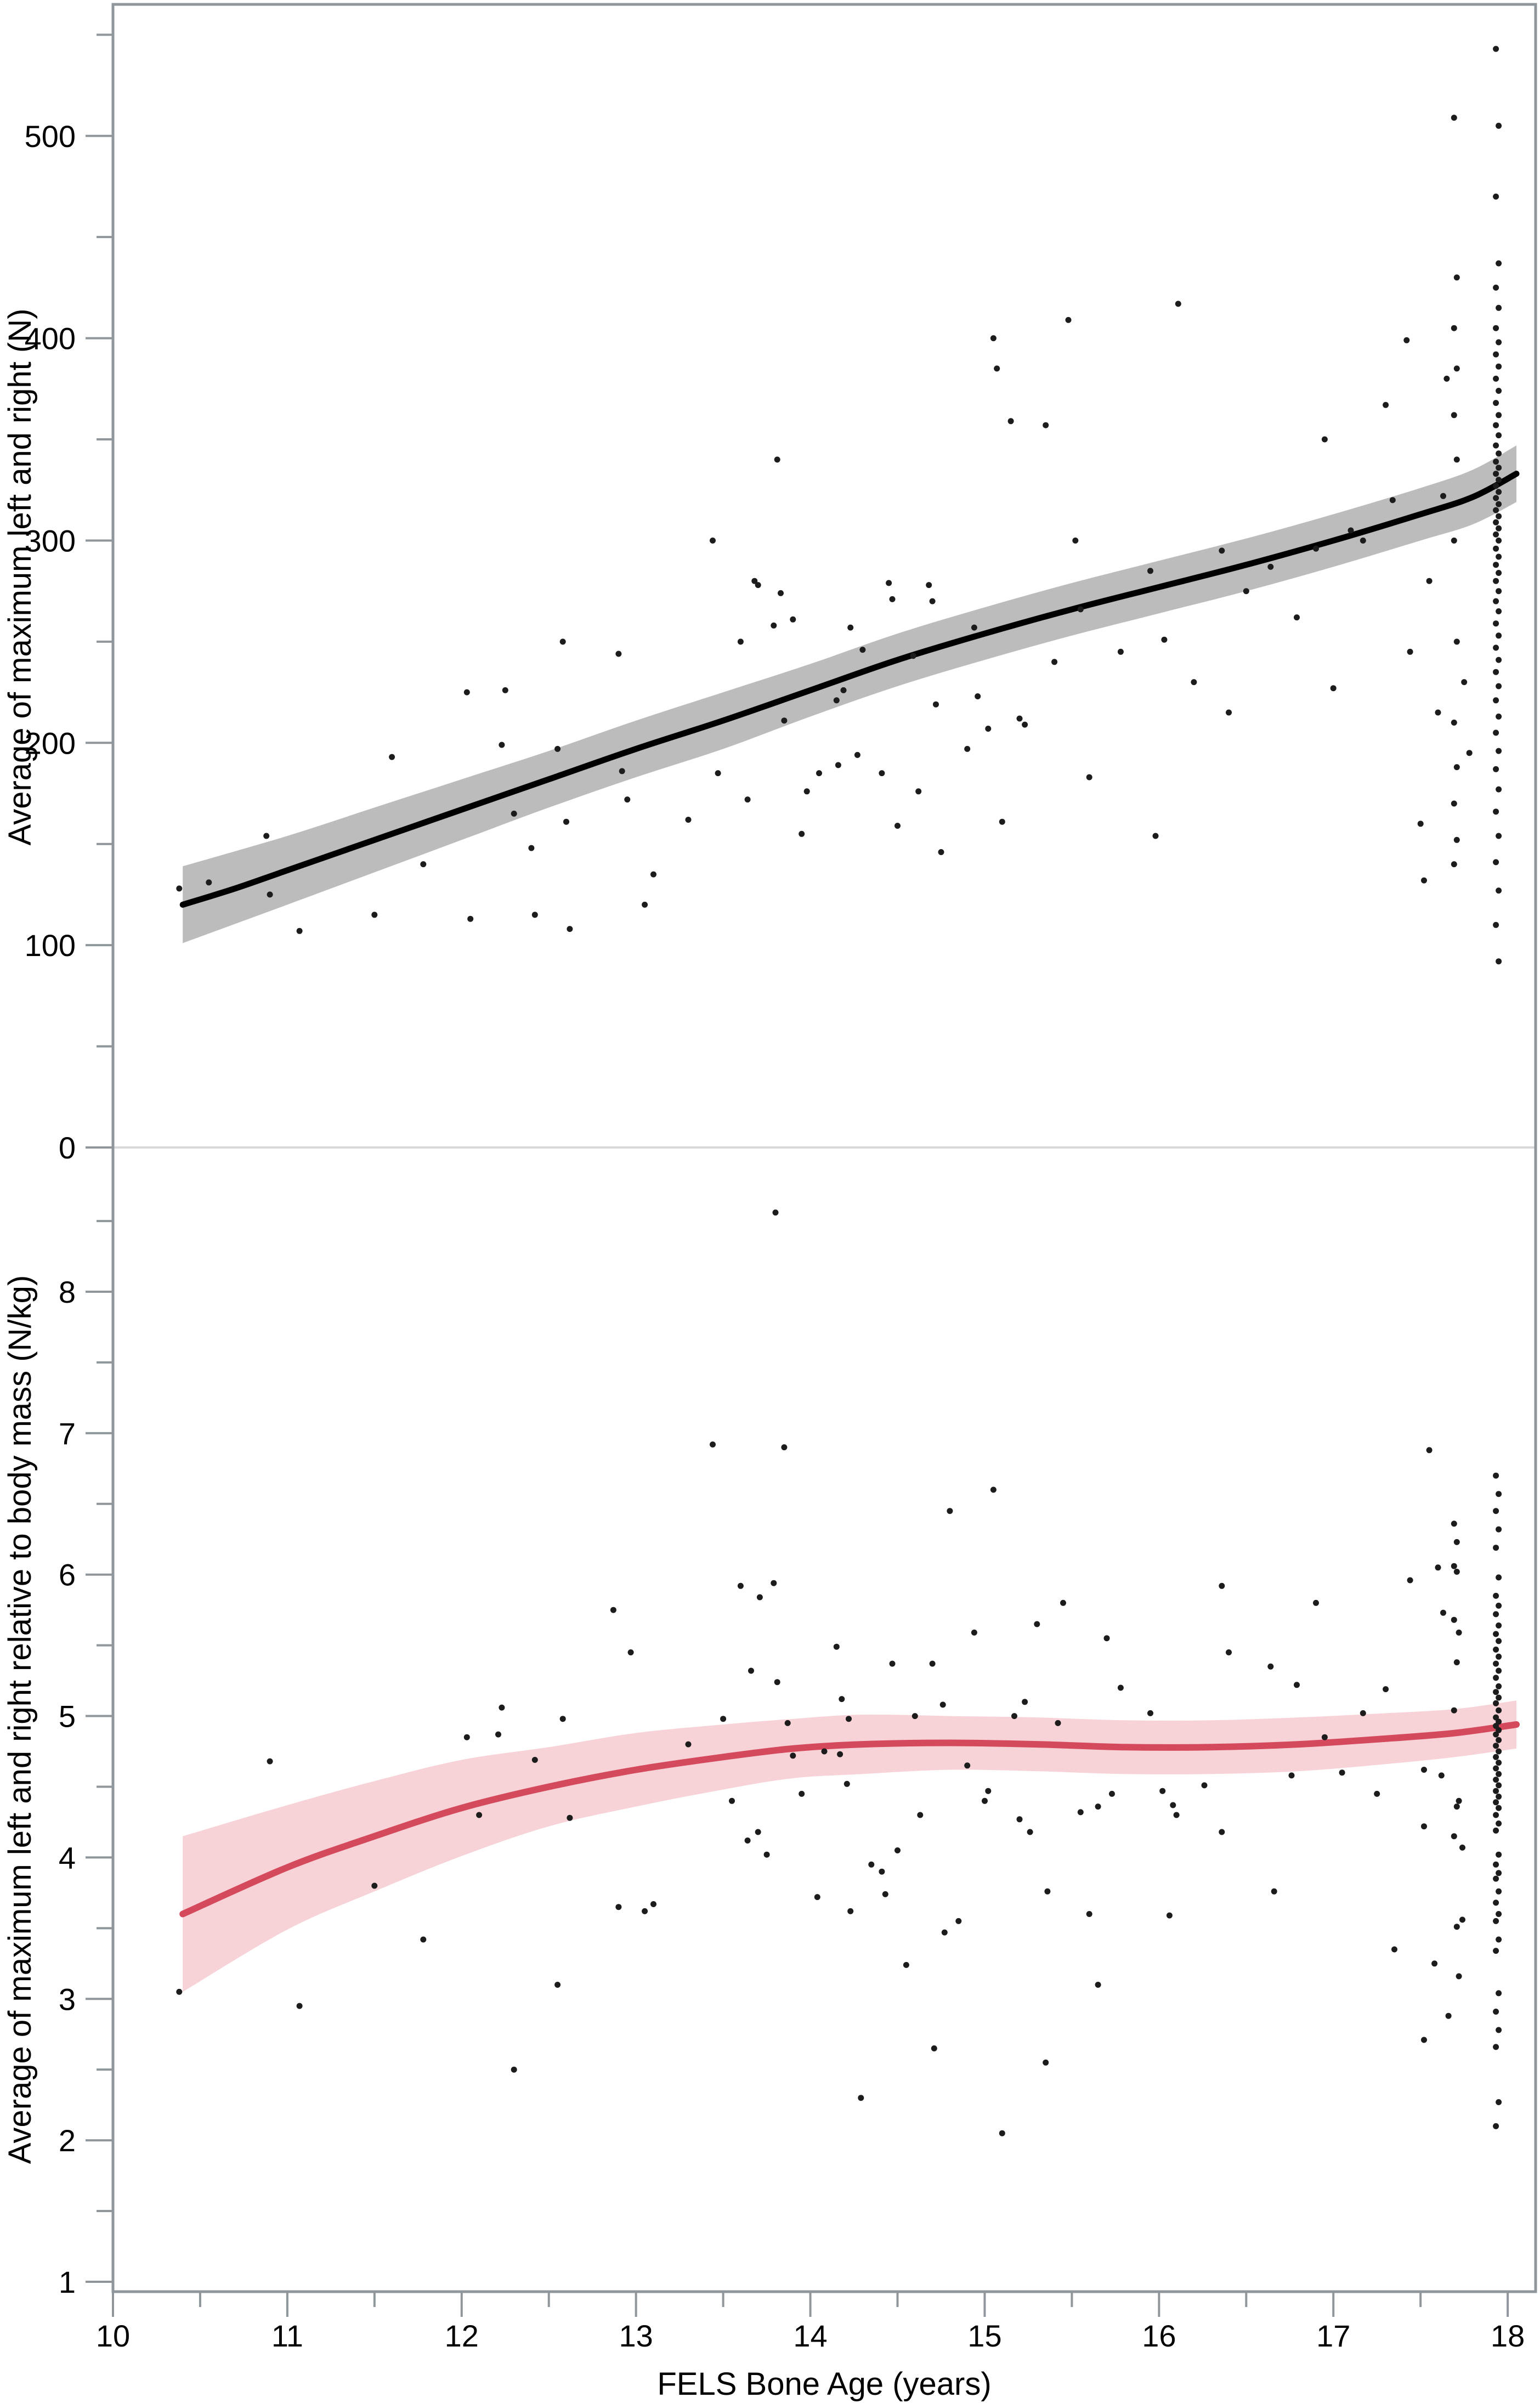  What do you see at coordinates (50, 338) in the screenshot?
I see `top-y-tick-label: 400` at bounding box center [50, 338].